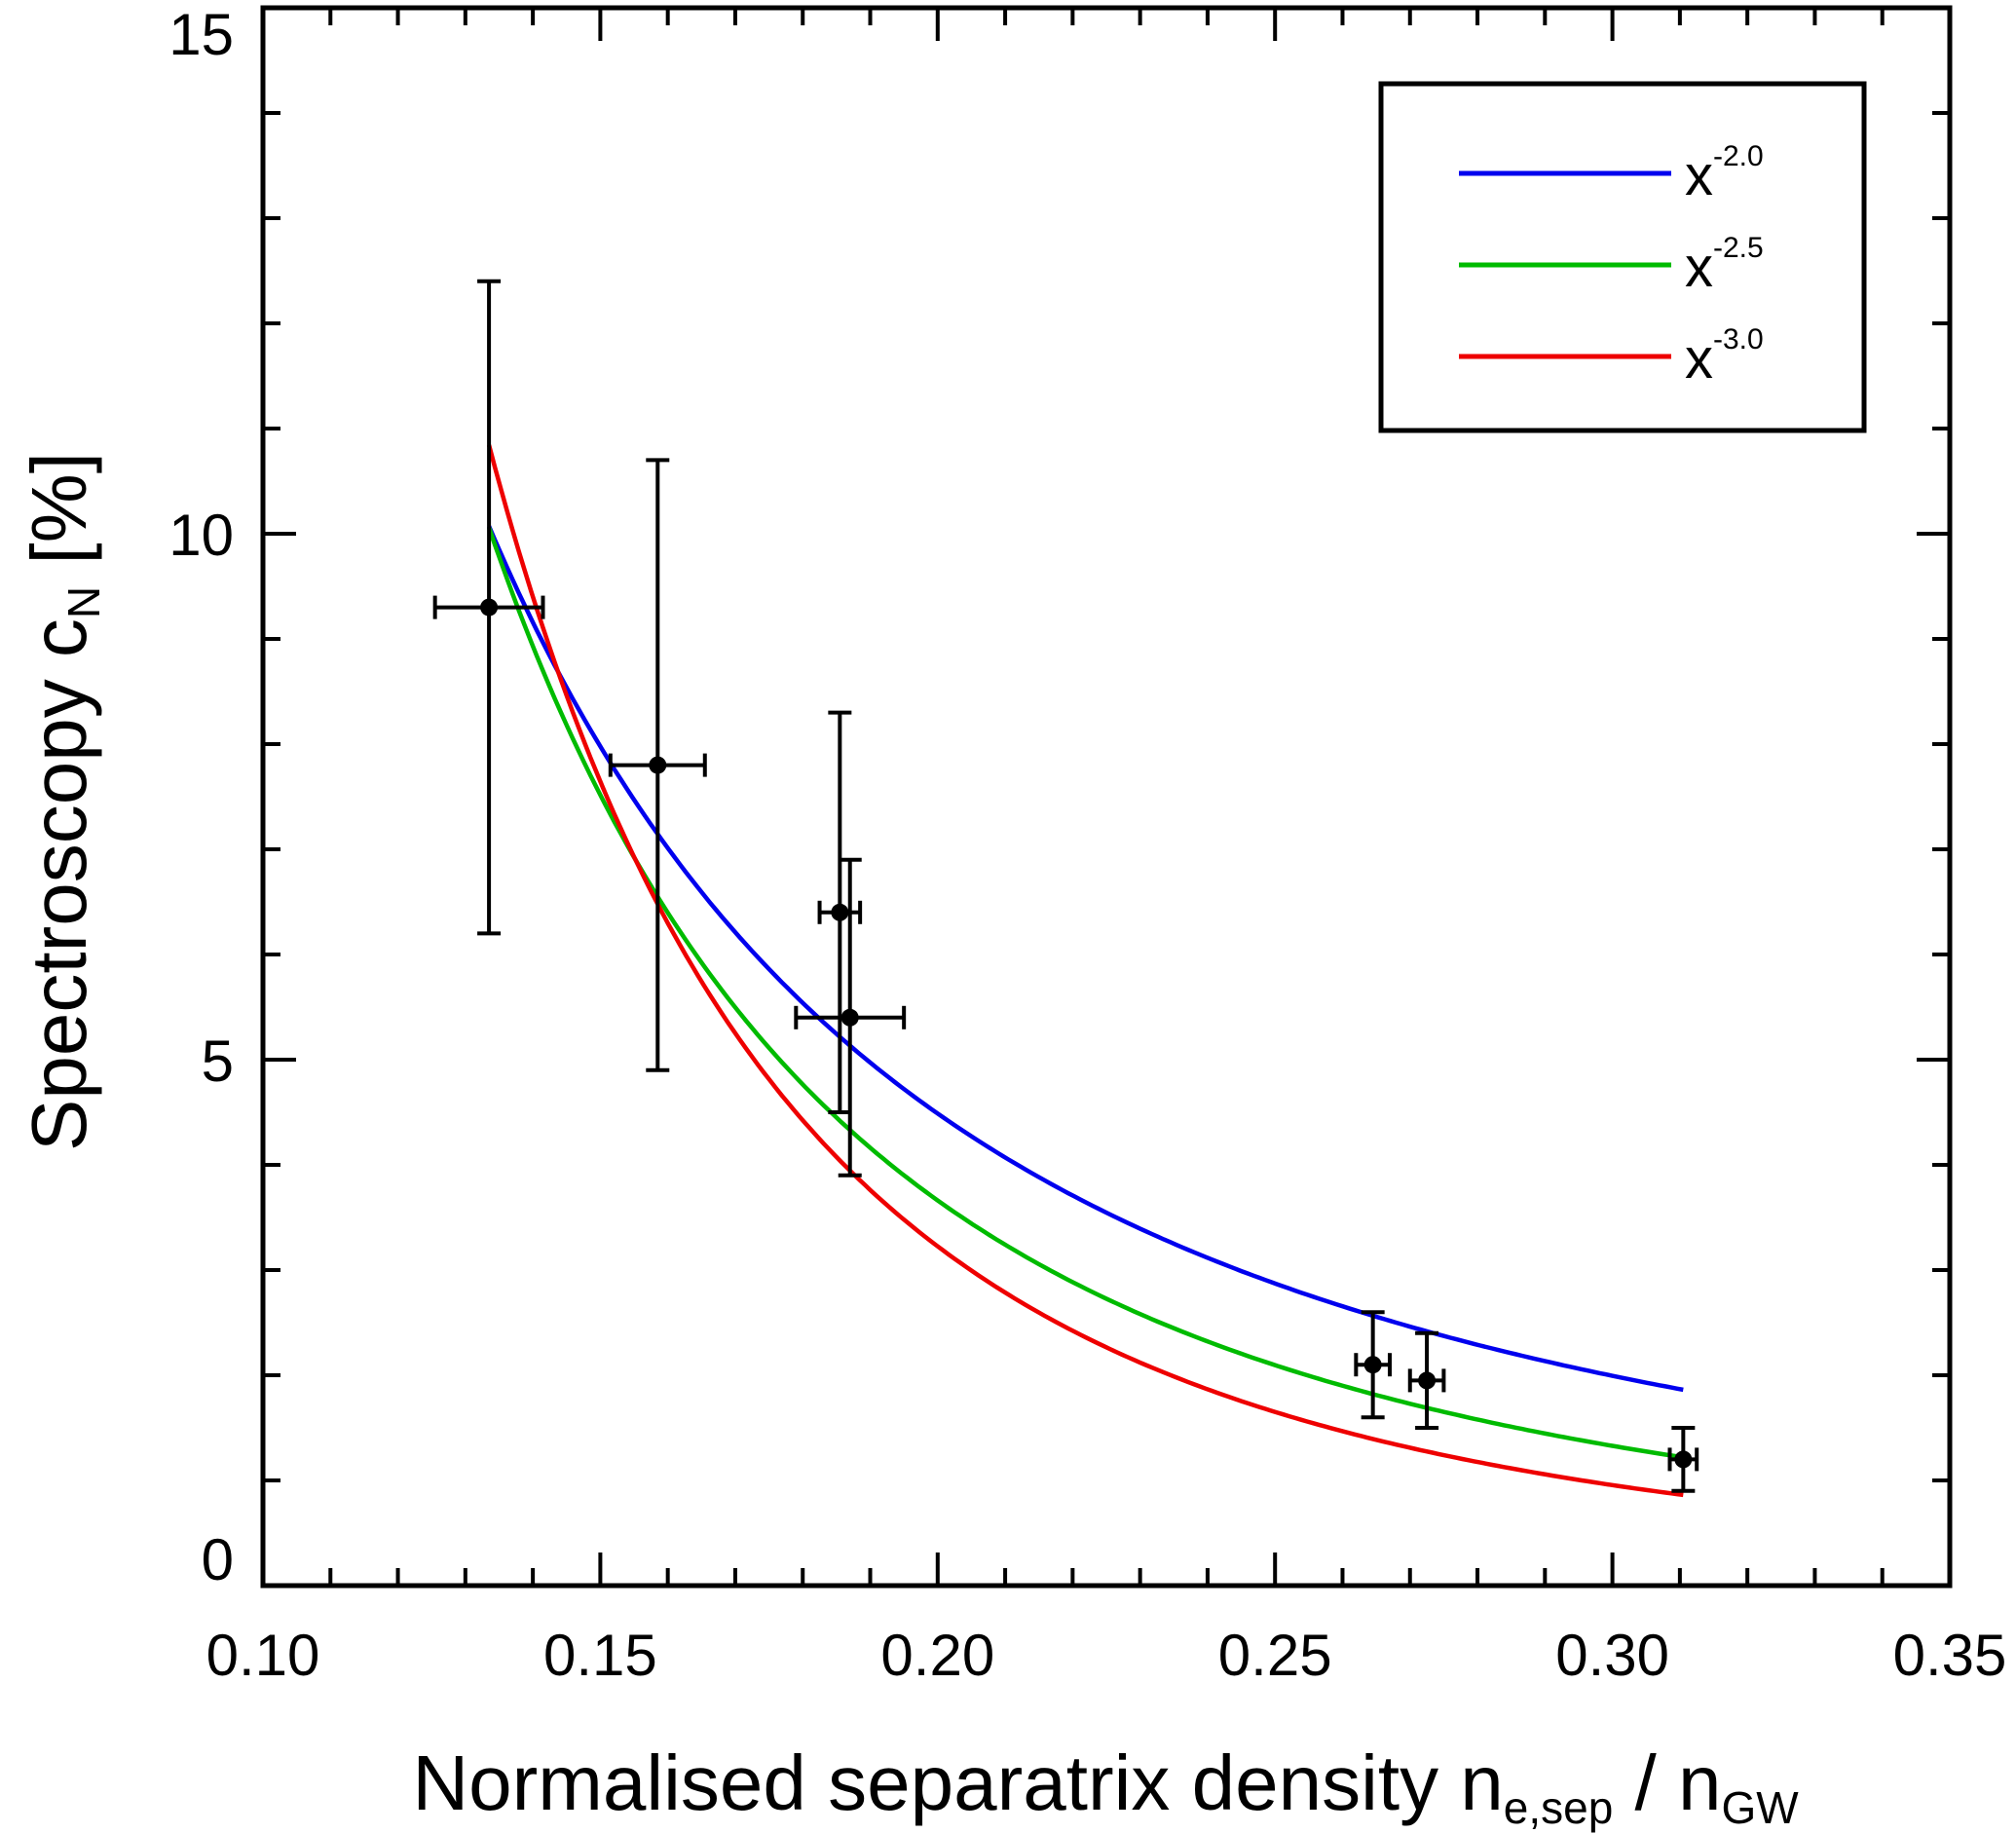 The width and height of the screenshot is (2016, 1833). I want to click on legend-label: x-2.5, so click(1724, 265).